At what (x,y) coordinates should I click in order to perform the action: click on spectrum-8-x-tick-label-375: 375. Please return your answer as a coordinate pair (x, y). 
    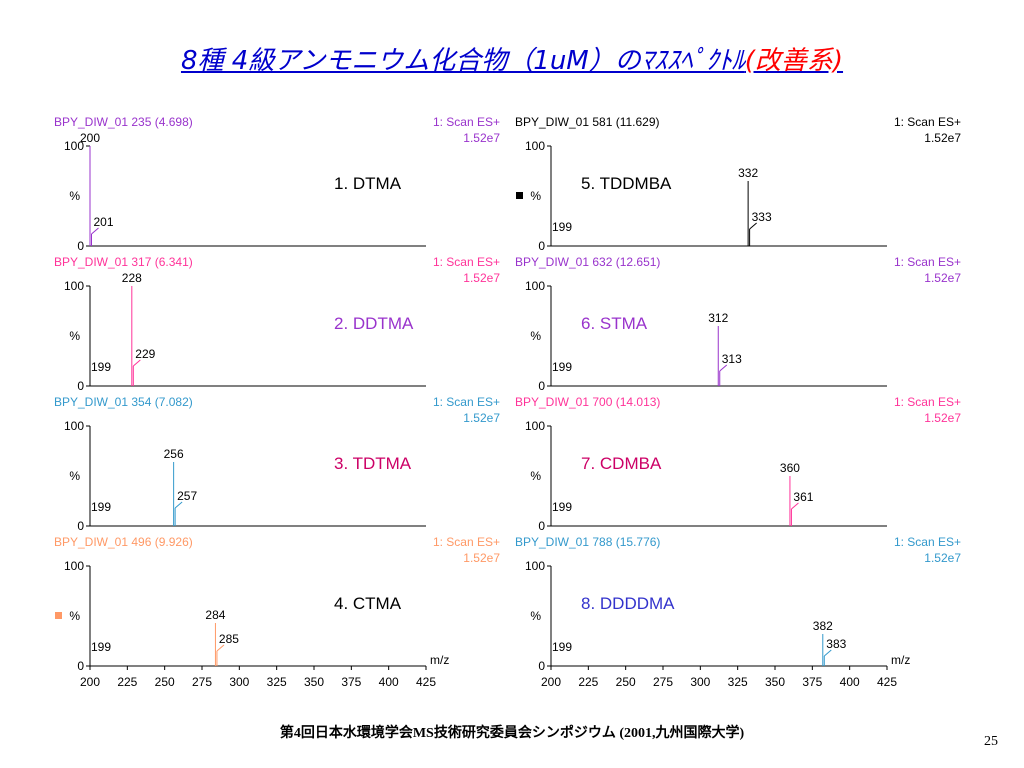
    Looking at the image, I should click on (812, 682).